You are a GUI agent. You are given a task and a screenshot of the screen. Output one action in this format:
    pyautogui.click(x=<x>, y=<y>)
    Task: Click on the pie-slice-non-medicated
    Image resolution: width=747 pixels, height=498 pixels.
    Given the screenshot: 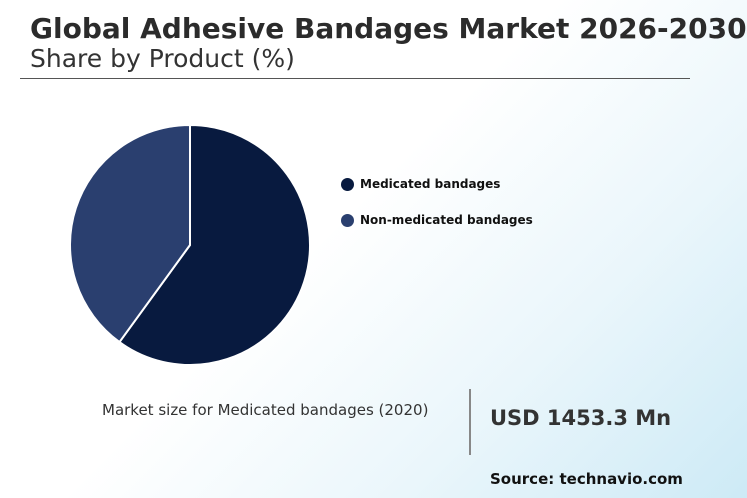 What is the action you would take?
    pyautogui.click(x=130, y=234)
    